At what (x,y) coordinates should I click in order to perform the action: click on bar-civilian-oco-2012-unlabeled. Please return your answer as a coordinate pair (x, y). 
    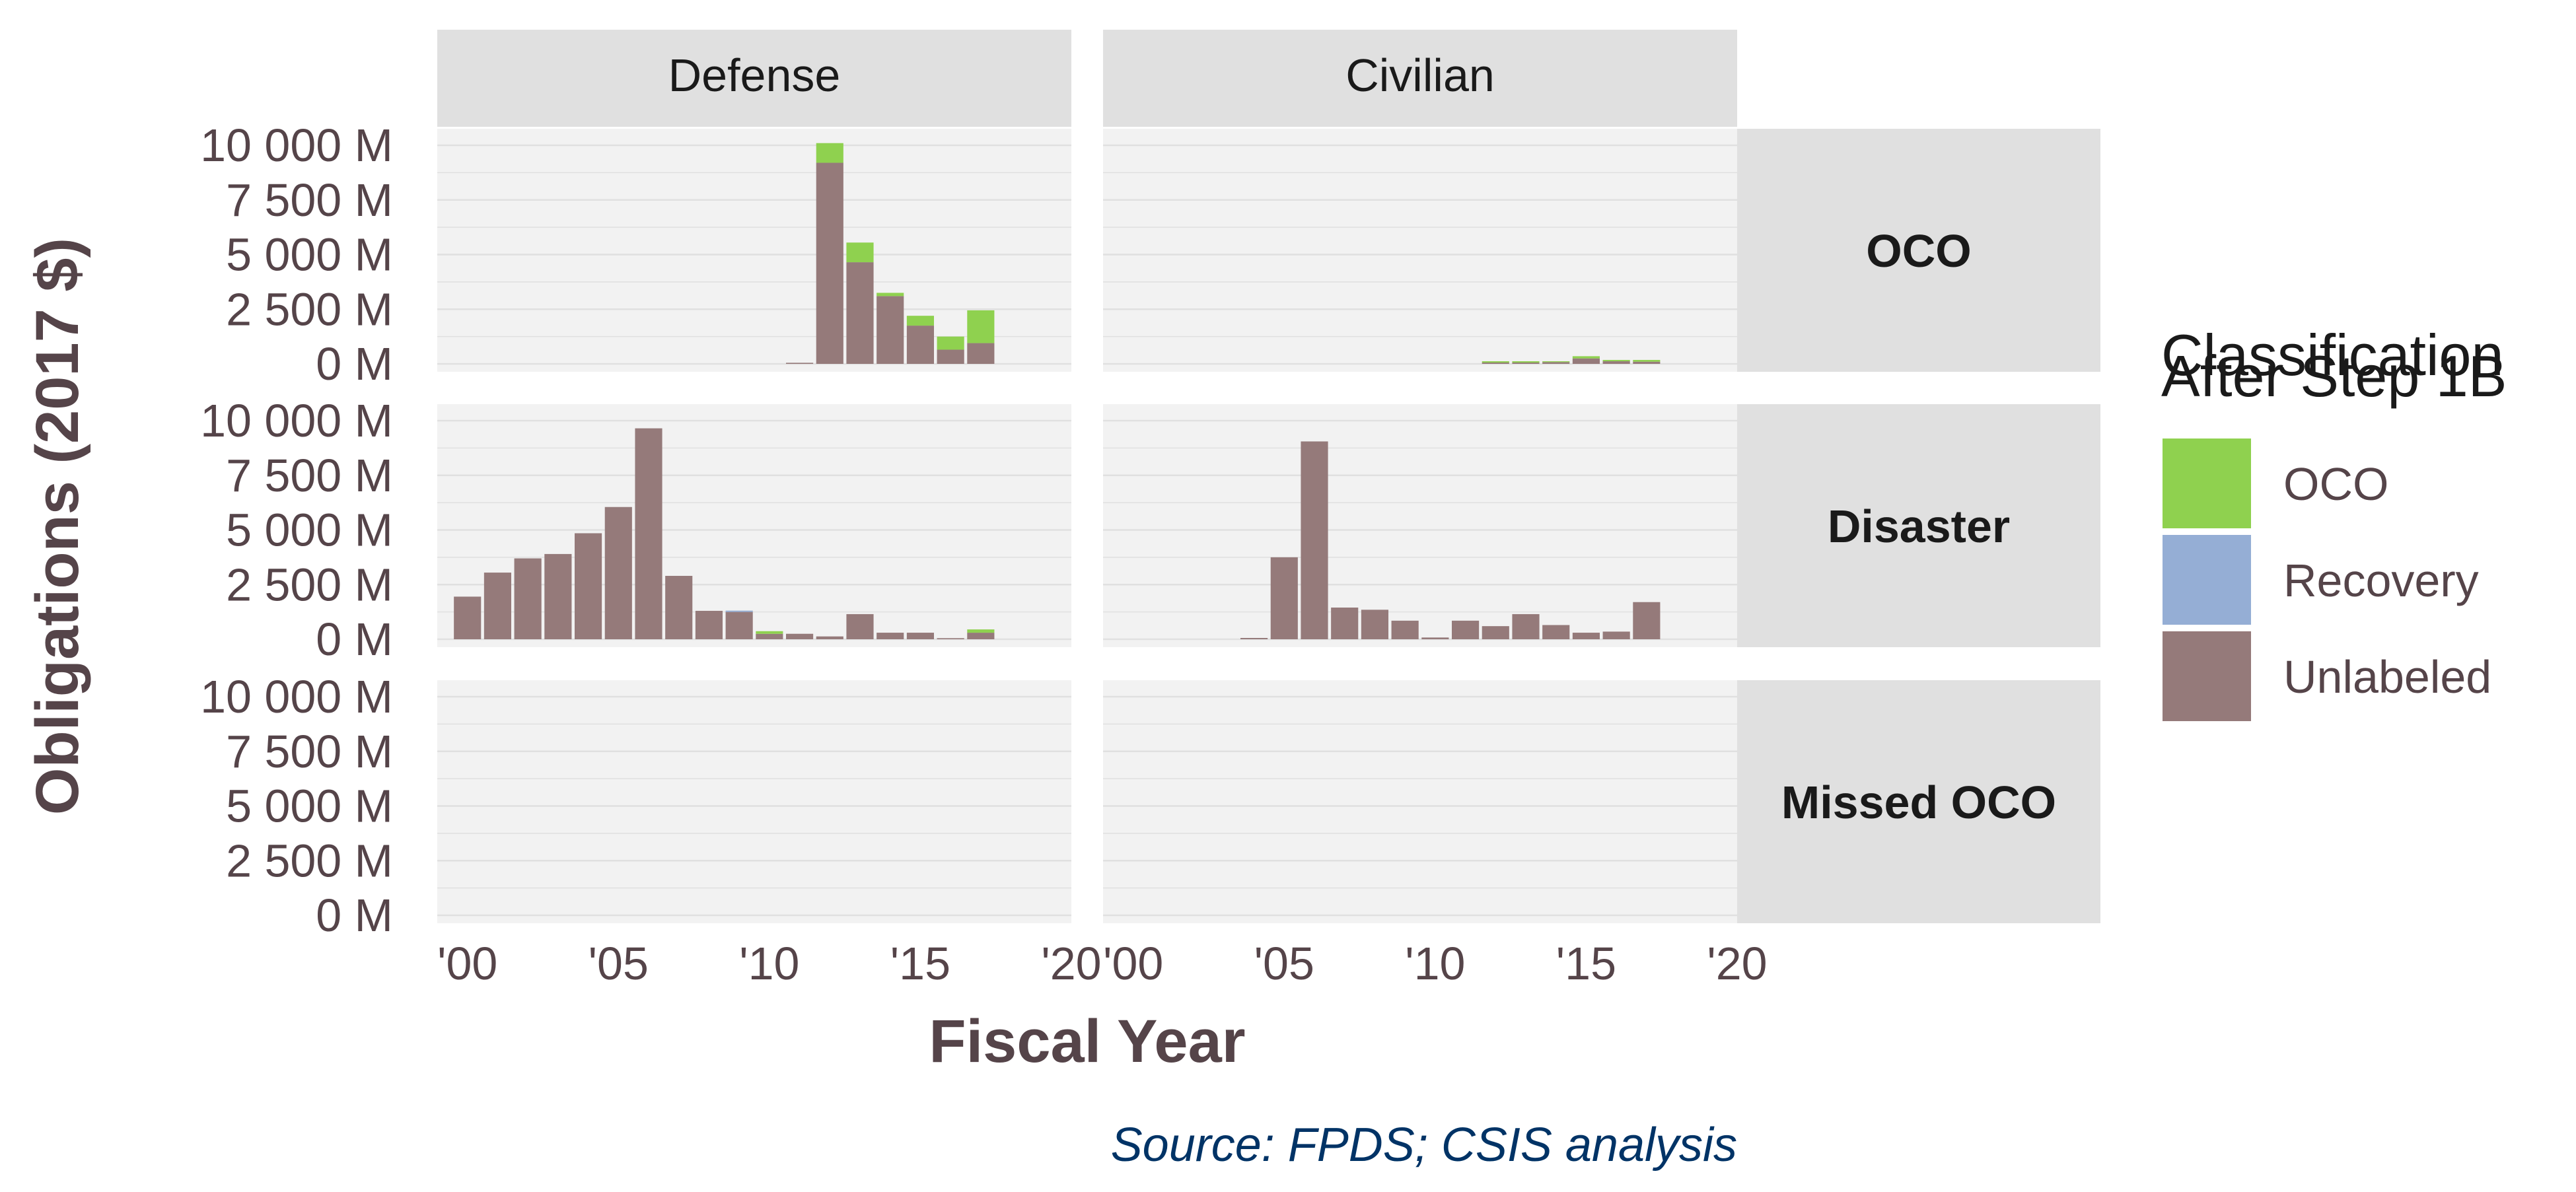
    Looking at the image, I should click on (1495, 364).